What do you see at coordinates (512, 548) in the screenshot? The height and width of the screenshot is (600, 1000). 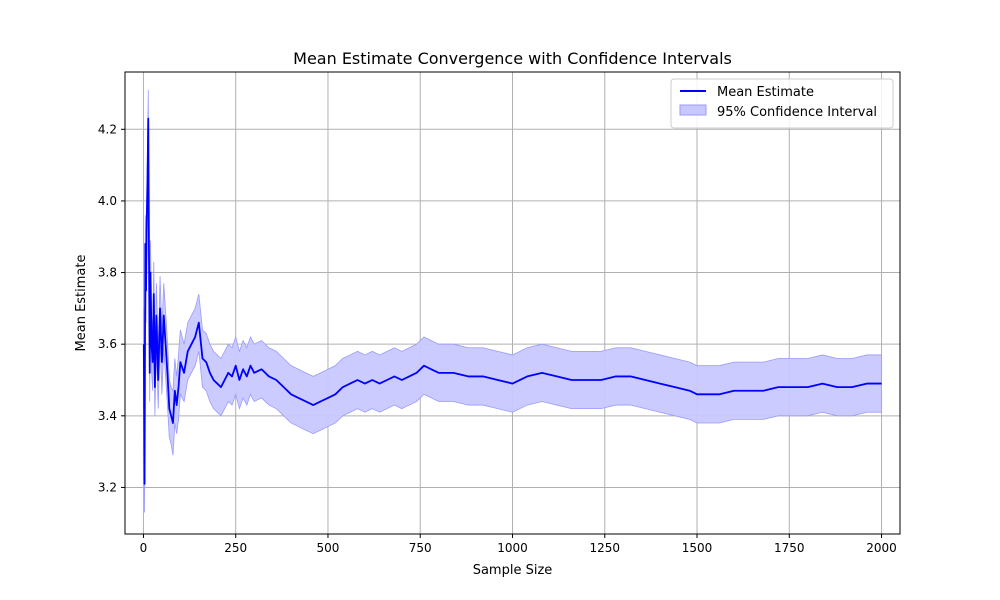 I see `x-tick-label: 1000` at bounding box center [512, 548].